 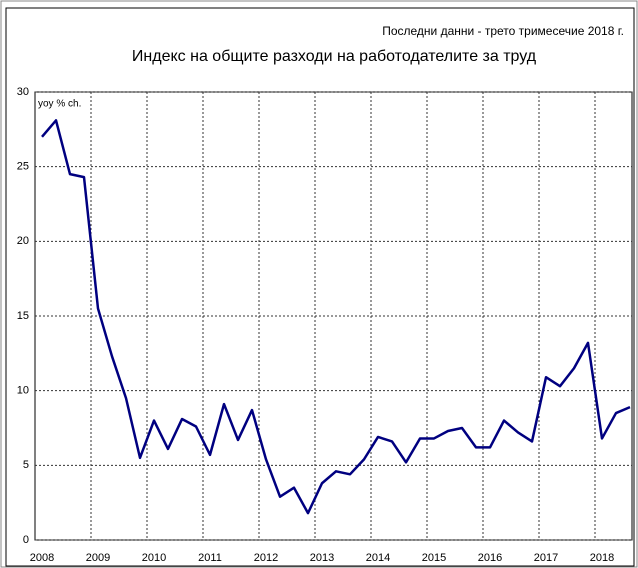 I want to click on x-tick-label: 2016, so click(x=490, y=558).